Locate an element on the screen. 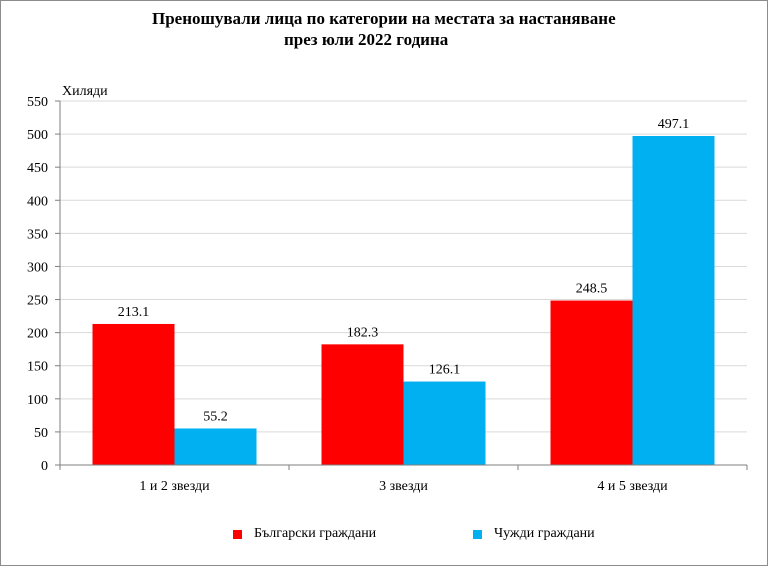  x-tick-label: 4 и 5 звезди is located at coordinates (632, 486).